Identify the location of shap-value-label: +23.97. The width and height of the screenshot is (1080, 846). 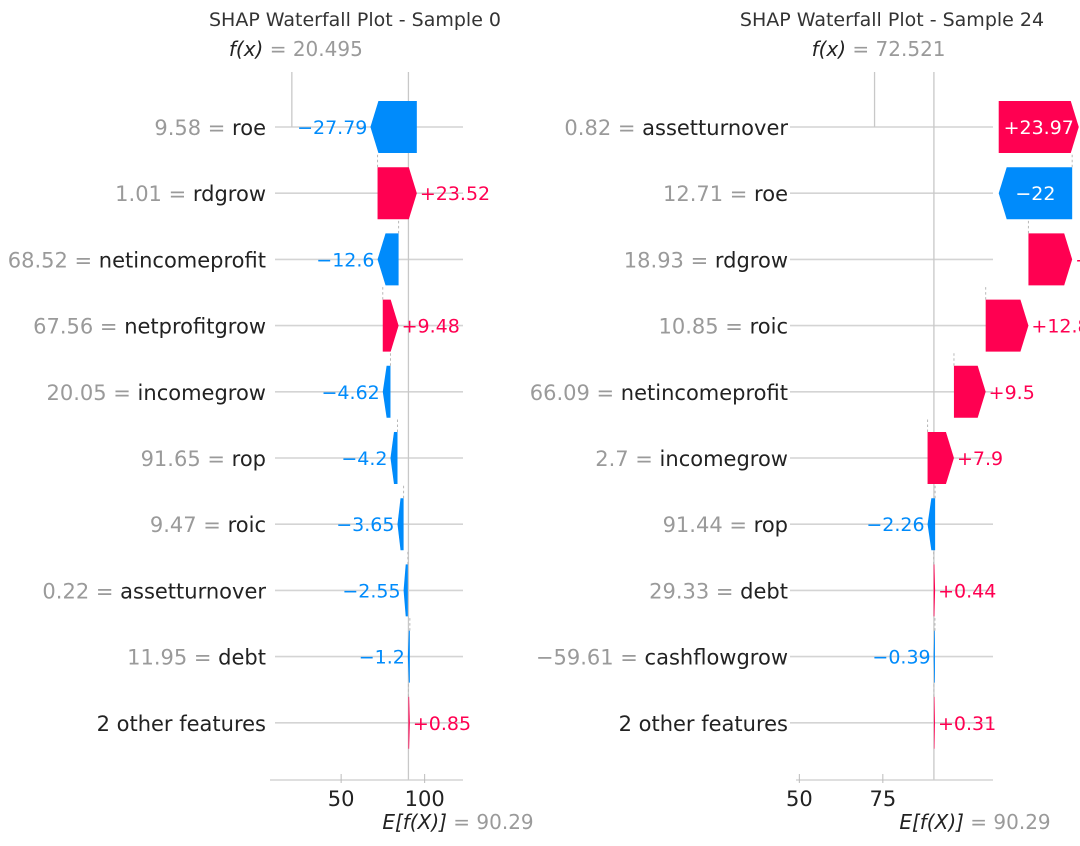
(1039, 128).